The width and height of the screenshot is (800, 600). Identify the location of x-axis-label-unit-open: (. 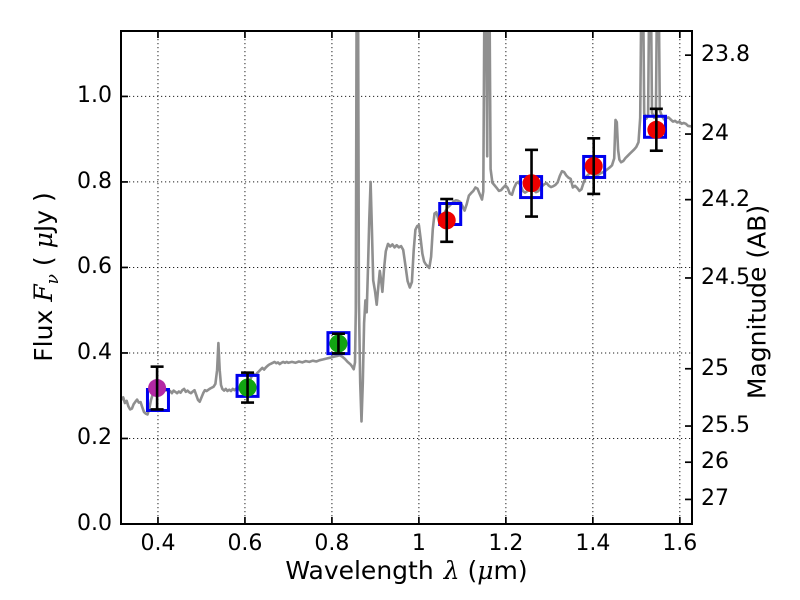
(472, 570).